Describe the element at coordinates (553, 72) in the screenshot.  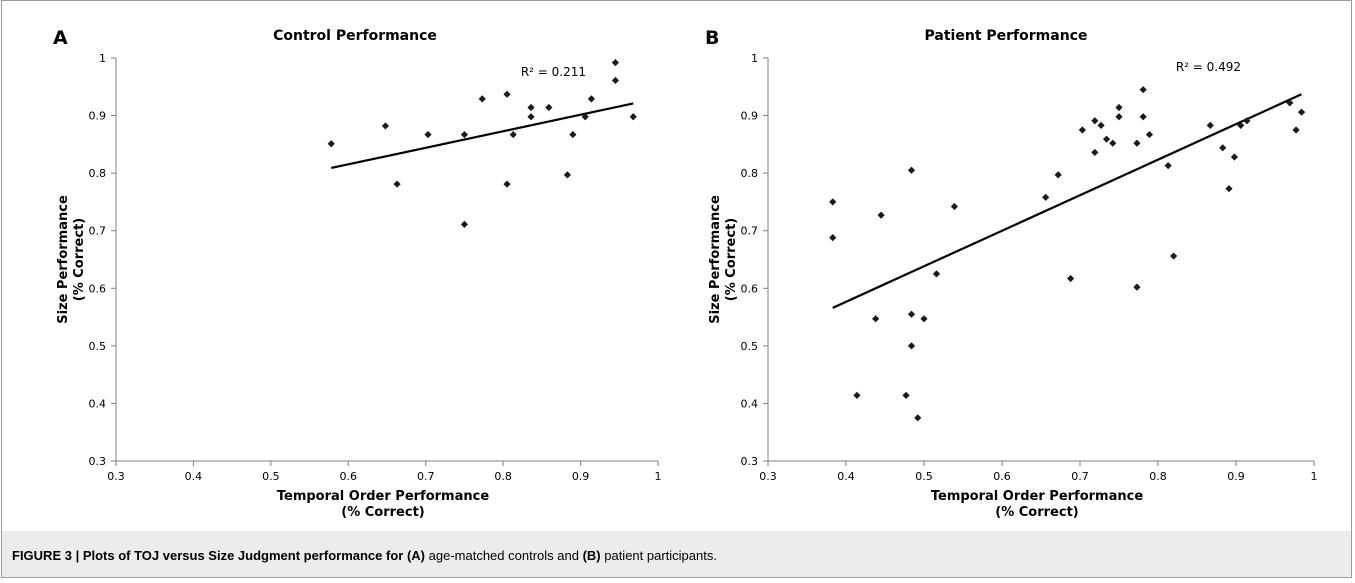
I see `panel-a-r-squared: R² = 0.211` at that location.